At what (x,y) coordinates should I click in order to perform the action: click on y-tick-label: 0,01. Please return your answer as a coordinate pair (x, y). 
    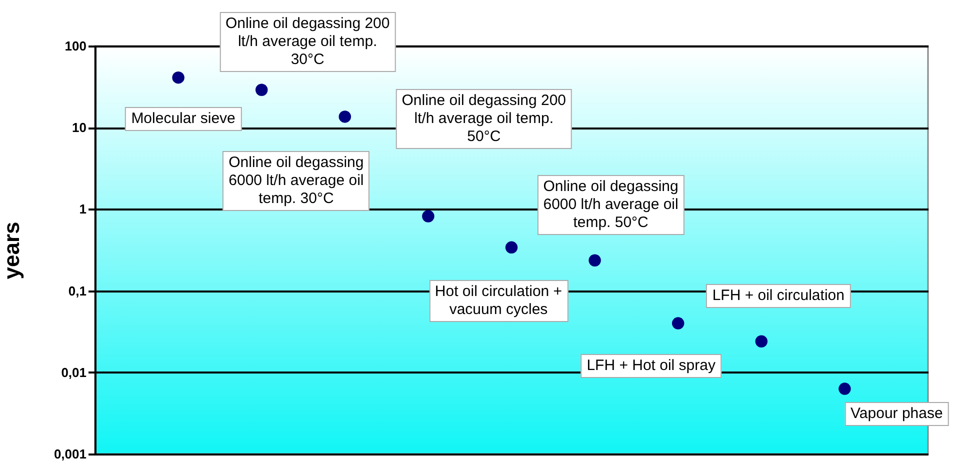
    Looking at the image, I should click on (73, 372).